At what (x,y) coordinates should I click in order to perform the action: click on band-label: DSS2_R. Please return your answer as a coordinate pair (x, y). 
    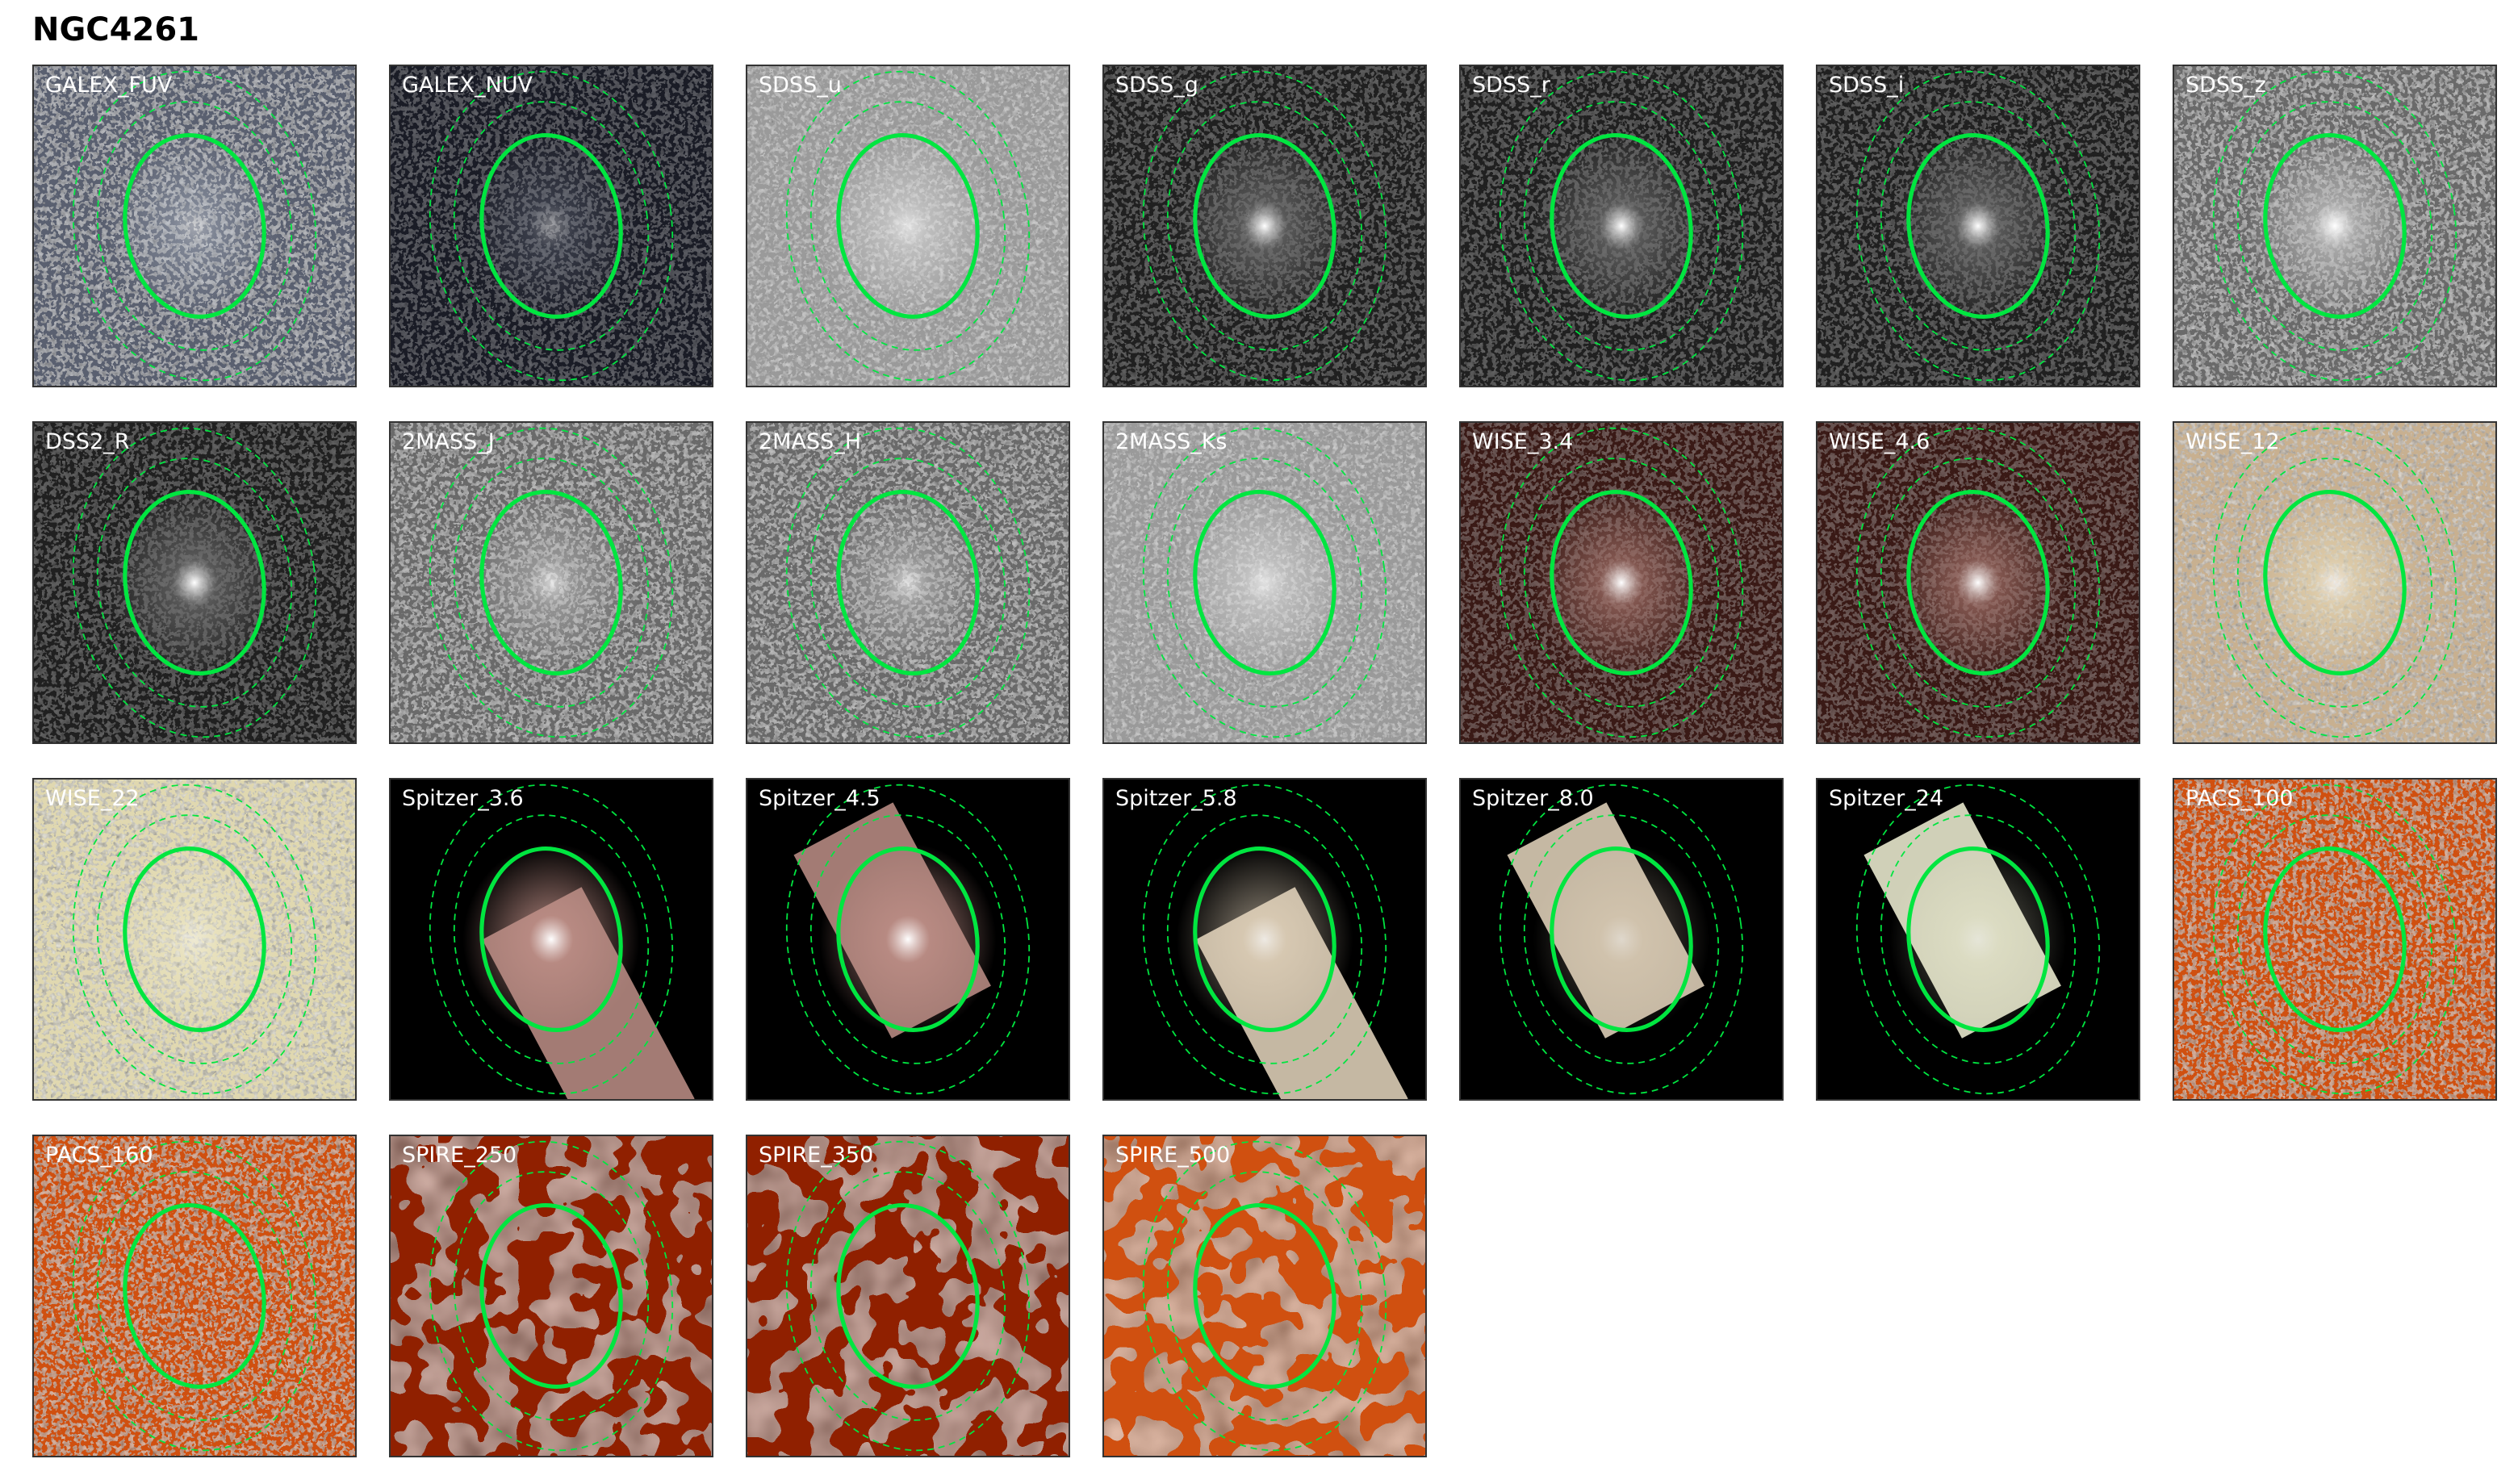
    Looking at the image, I should click on (87, 442).